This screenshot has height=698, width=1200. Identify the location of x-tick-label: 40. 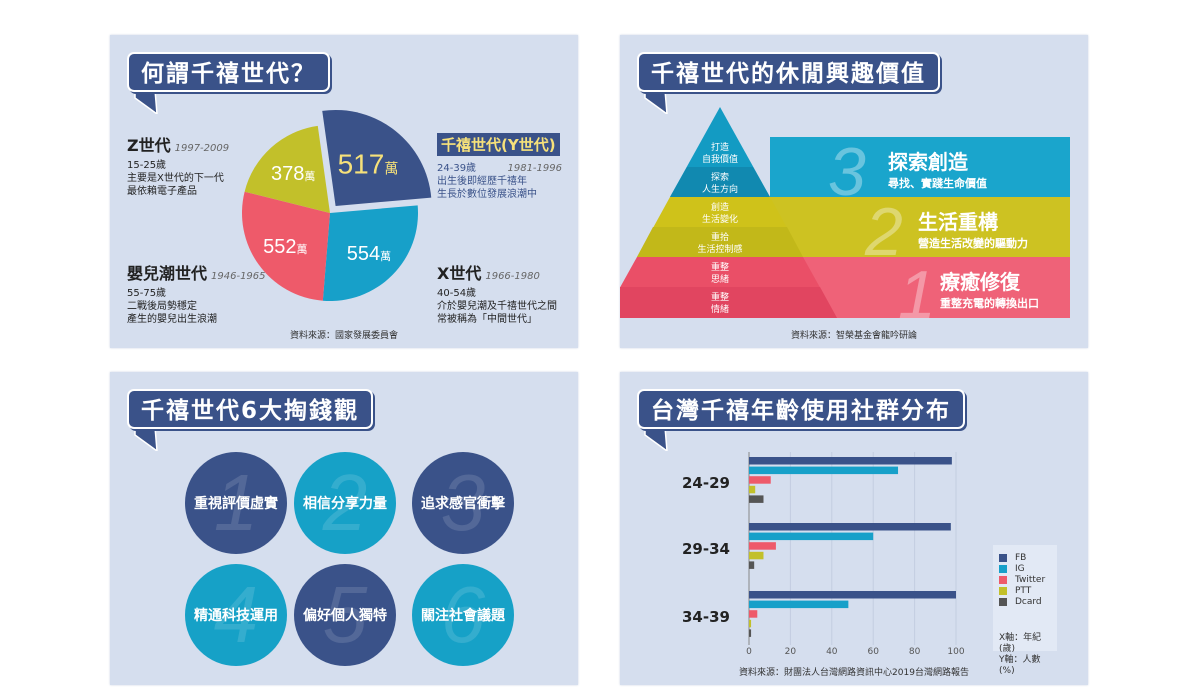
(832, 652).